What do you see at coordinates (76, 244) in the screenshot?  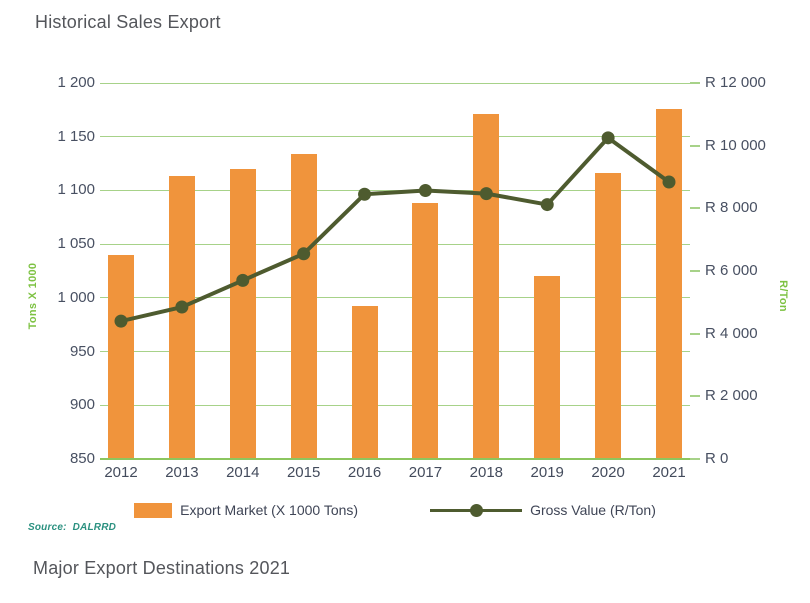 I see `left-tick-label-1050: 1 050` at bounding box center [76, 244].